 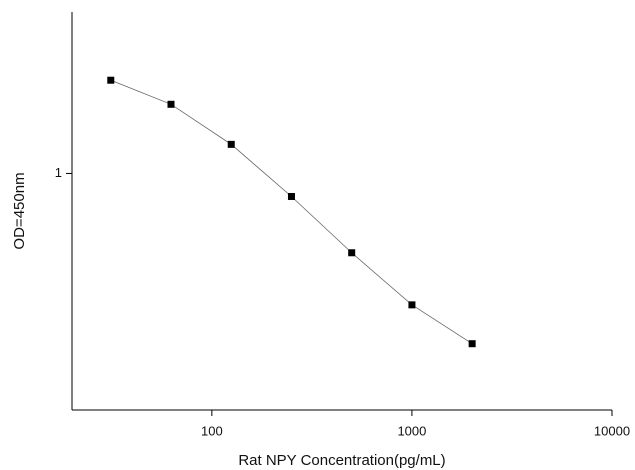 What do you see at coordinates (19, 210) in the screenshot?
I see `y-axis-title: OD=450nm` at bounding box center [19, 210].